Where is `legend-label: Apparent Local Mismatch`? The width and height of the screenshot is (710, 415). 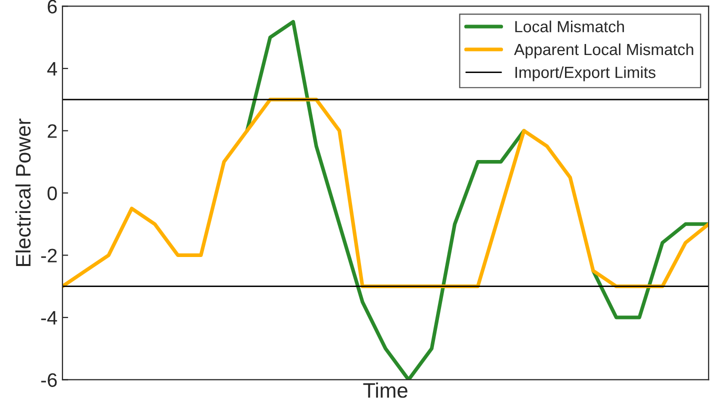 legend-label: Apparent Local Mismatch is located at coordinates (604, 50).